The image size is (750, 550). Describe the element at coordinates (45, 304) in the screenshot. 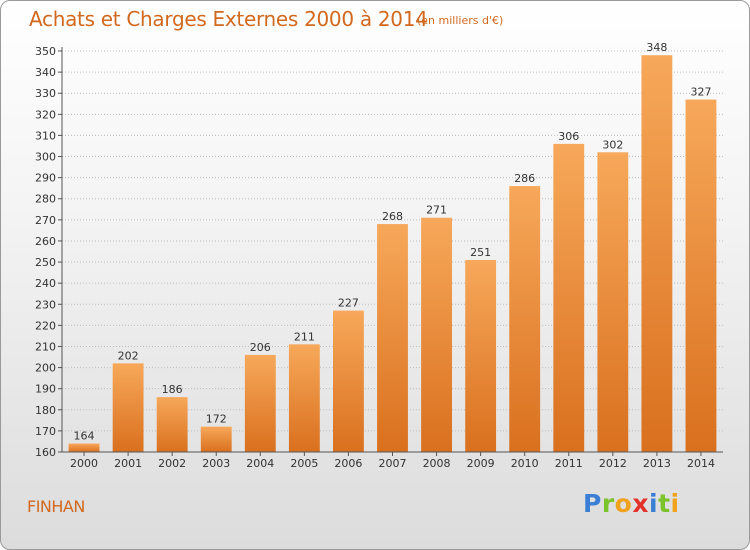

I see `y-tick-label: 230` at that location.